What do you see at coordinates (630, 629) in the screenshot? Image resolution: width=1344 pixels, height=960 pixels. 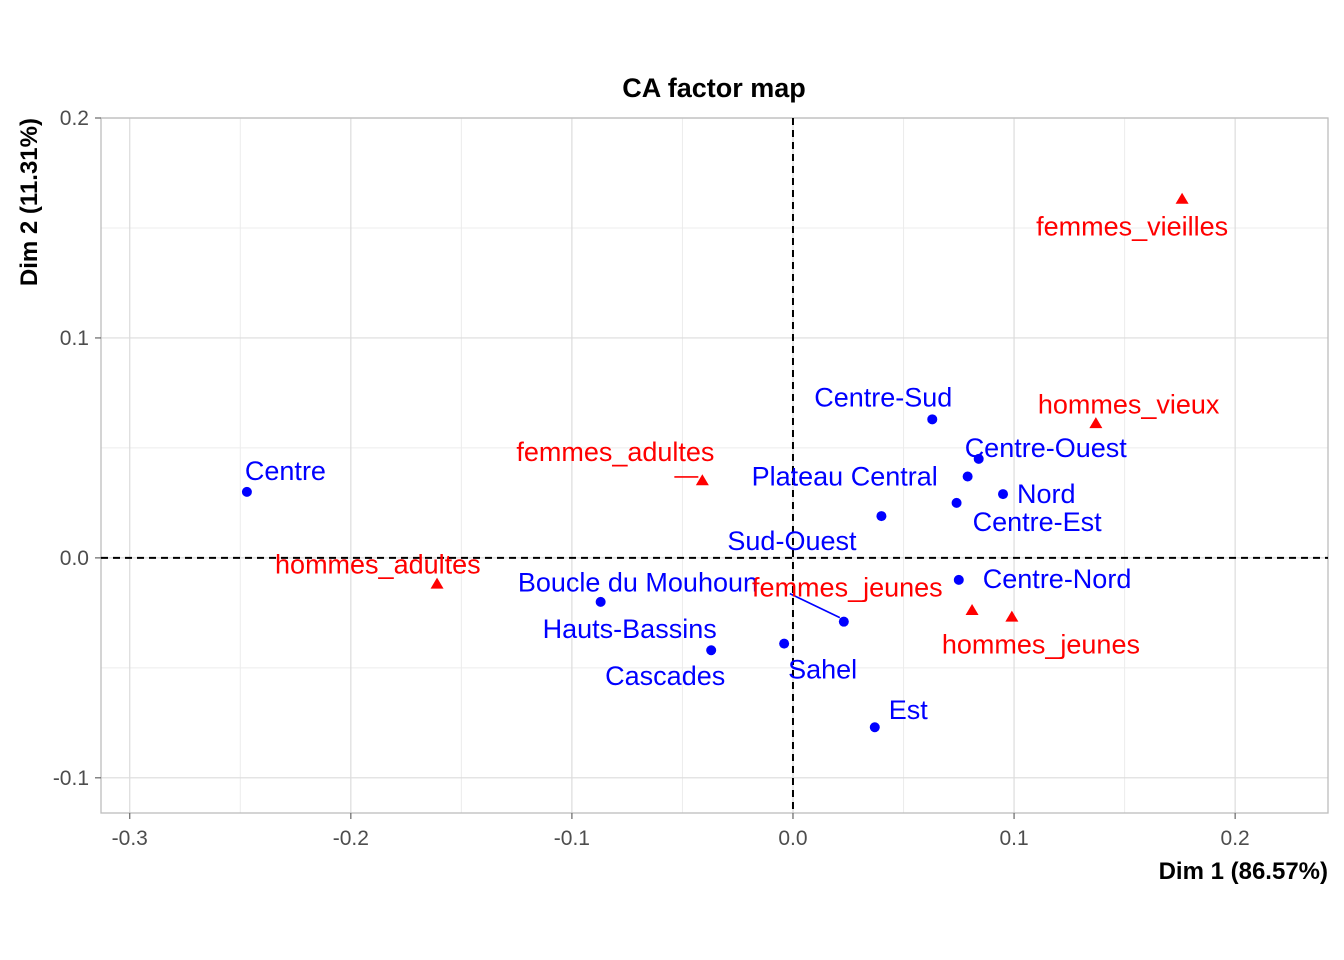 I see `label-hauts-bassins: Hauts-Bassins` at bounding box center [630, 629].